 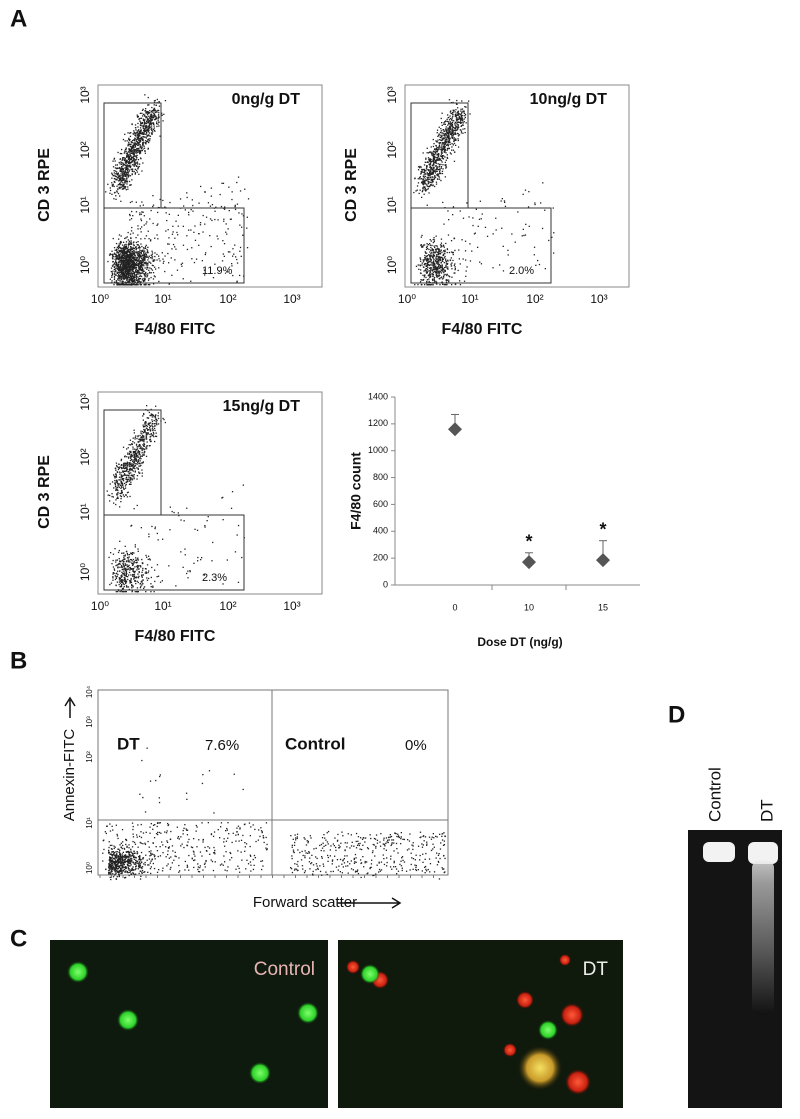 I want to click on y-axis-label: F4/80 count, so click(x=356, y=491).